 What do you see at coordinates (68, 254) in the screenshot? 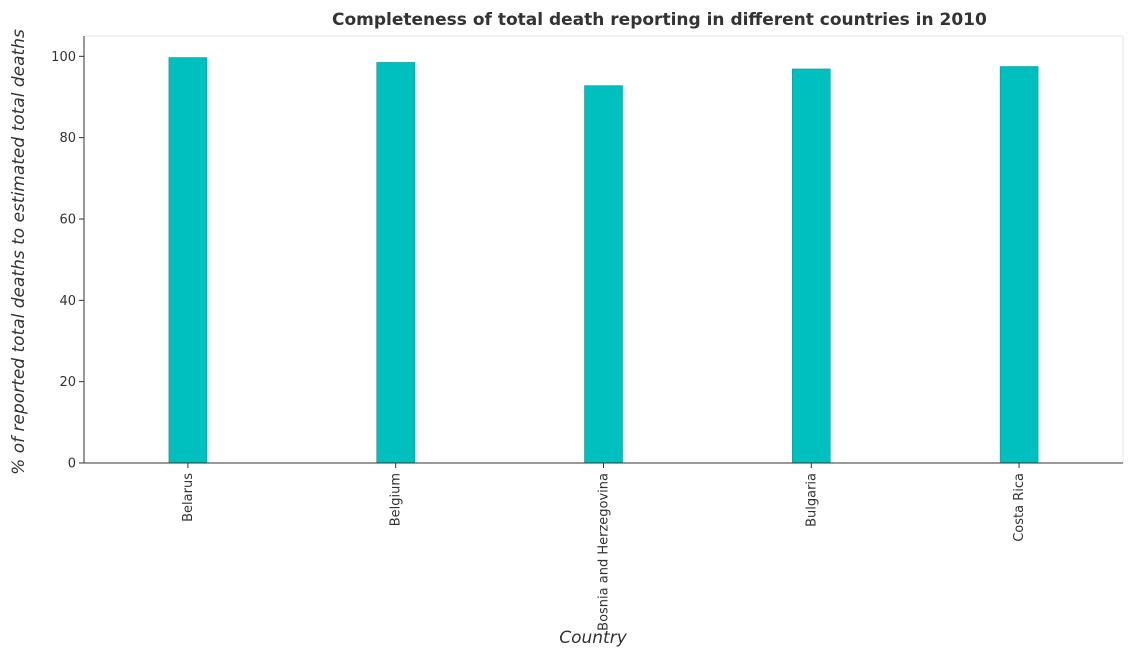
I see `y-axis: 0 20 40 60 80 100` at bounding box center [68, 254].